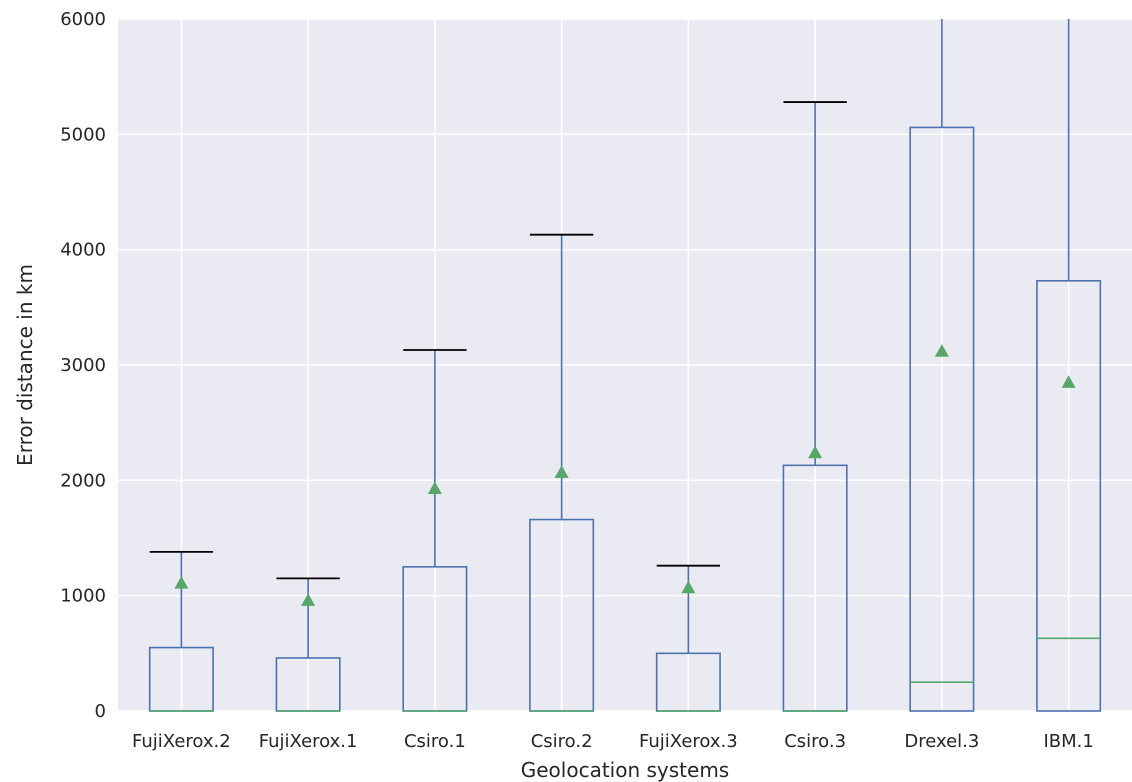  I want to click on y-tick-label: 3000, so click(83, 365).